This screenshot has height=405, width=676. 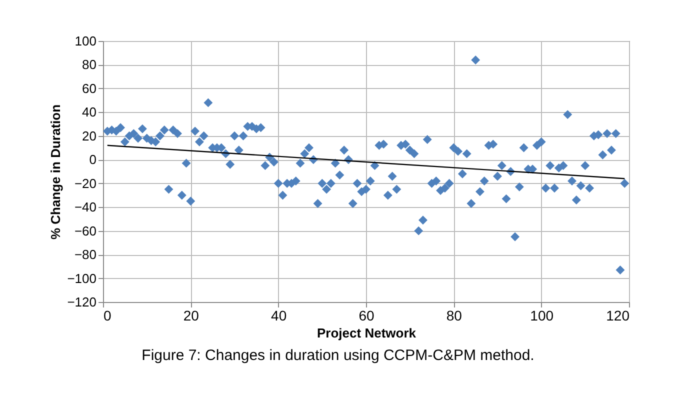 I want to click on y-tick-label: −80, so click(x=85, y=254).